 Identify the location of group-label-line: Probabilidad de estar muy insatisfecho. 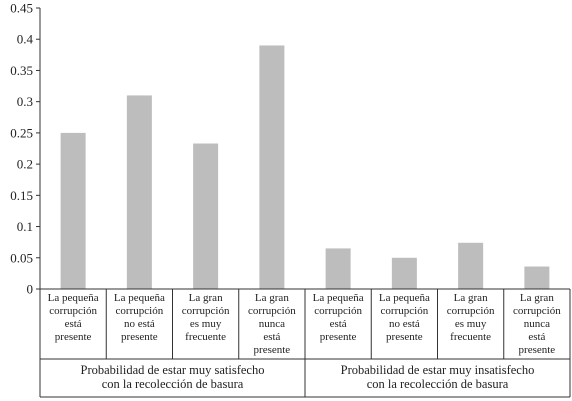
(438, 370).